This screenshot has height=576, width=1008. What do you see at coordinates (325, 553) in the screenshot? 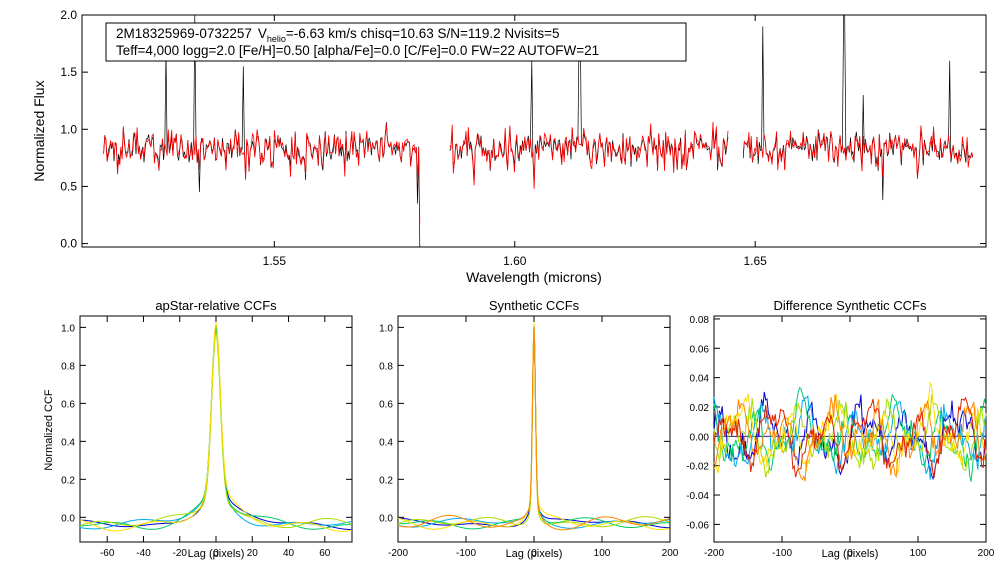
I see `x-tick-label: 60` at bounding box center [325, 553].